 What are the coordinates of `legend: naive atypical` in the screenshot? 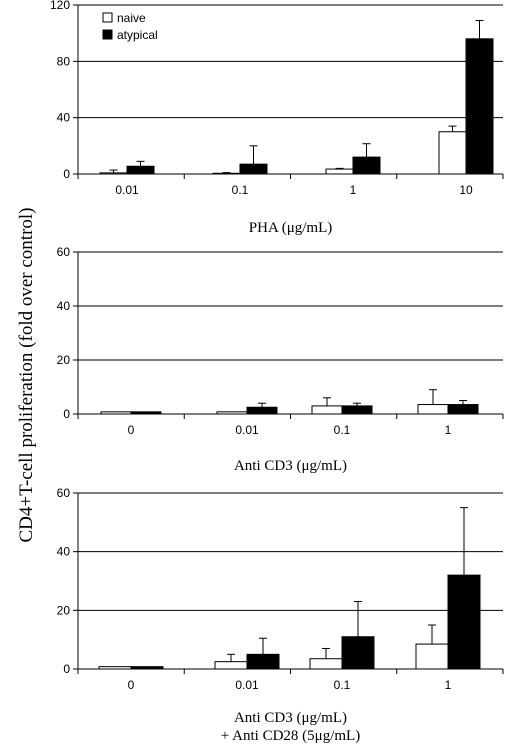 It's located at (130, 26).